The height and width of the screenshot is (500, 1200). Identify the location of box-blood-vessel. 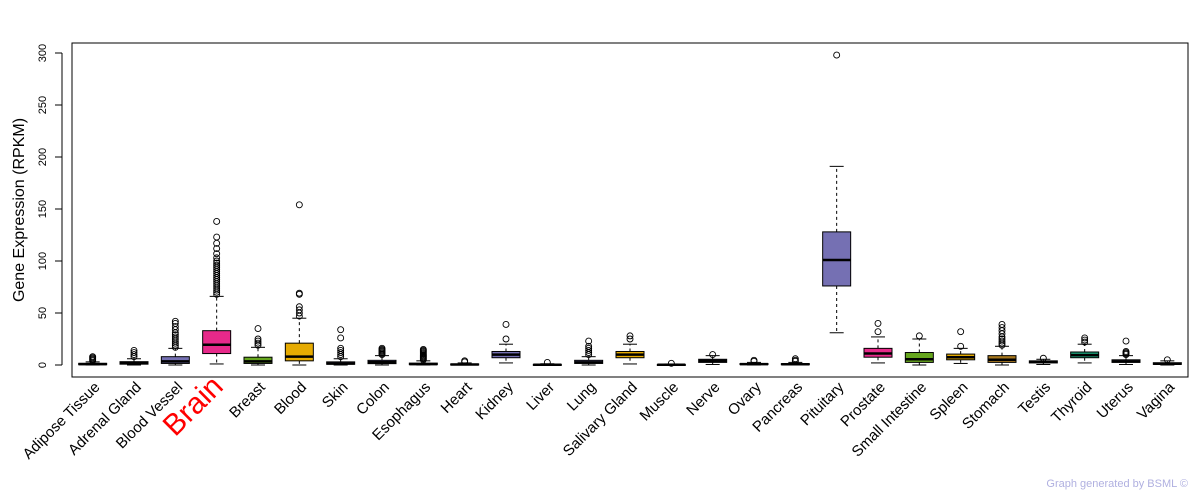
(175, 341).